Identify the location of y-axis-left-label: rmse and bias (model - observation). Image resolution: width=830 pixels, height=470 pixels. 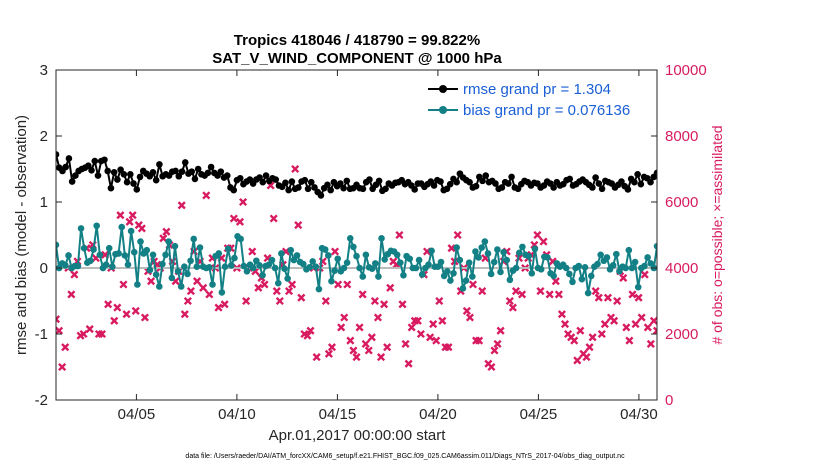
(21, 235).